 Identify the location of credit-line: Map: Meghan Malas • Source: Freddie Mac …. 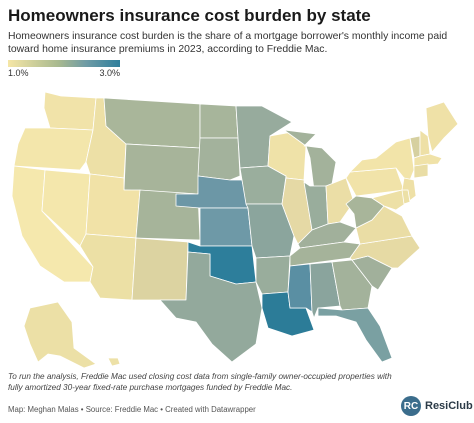
(132, 409).